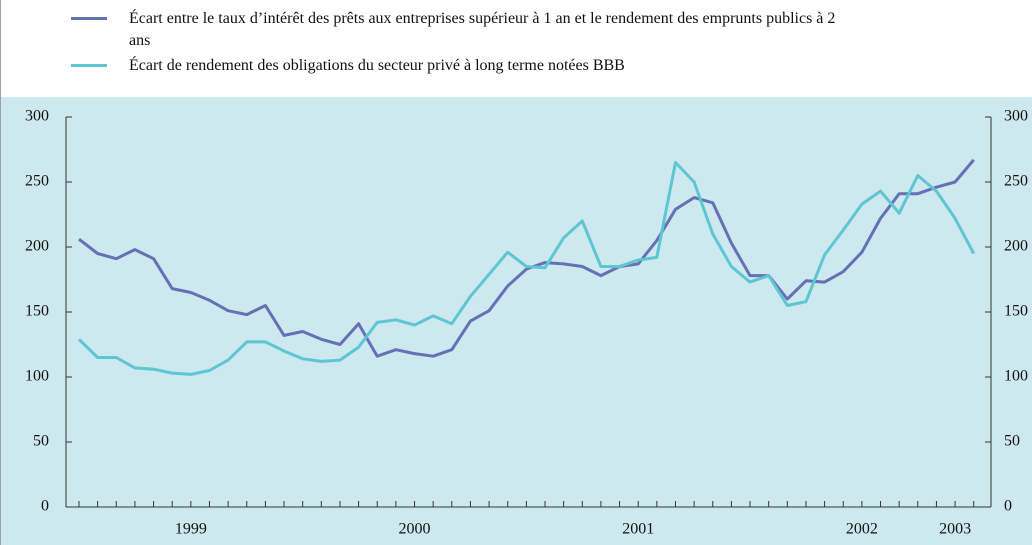 The width and height of the screenshot is (1032, 545). Describe the element at coordinates (191, 529) in the screenshot. I see `x-tick-label: 1999` at that location.